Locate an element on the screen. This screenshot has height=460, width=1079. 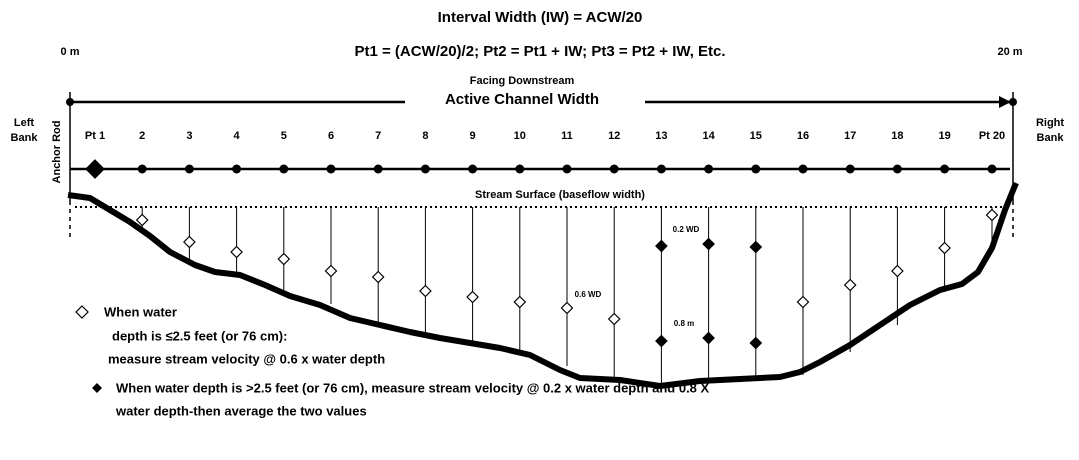
annotation: 0.2 WD is located at coordinates (686, 229).